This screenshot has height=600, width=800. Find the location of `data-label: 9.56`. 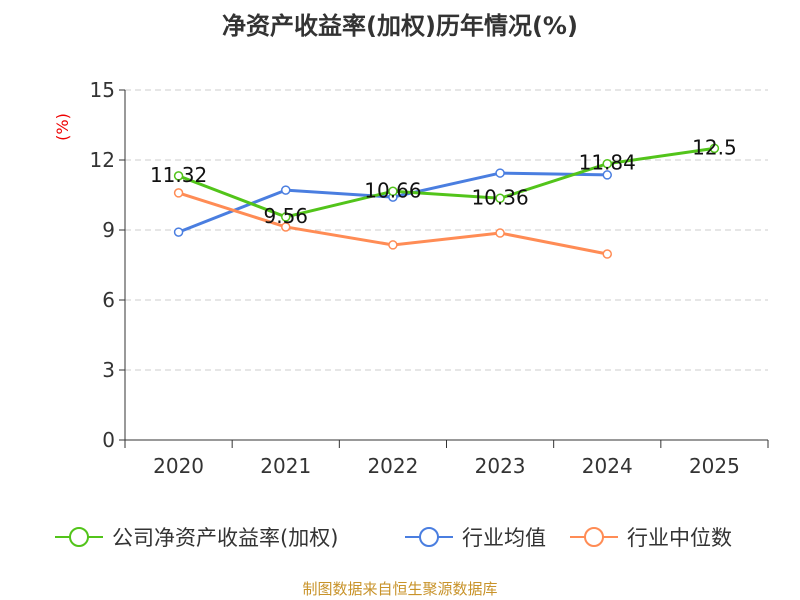

data-label: 9.56 is located at coordinates (285, 216).